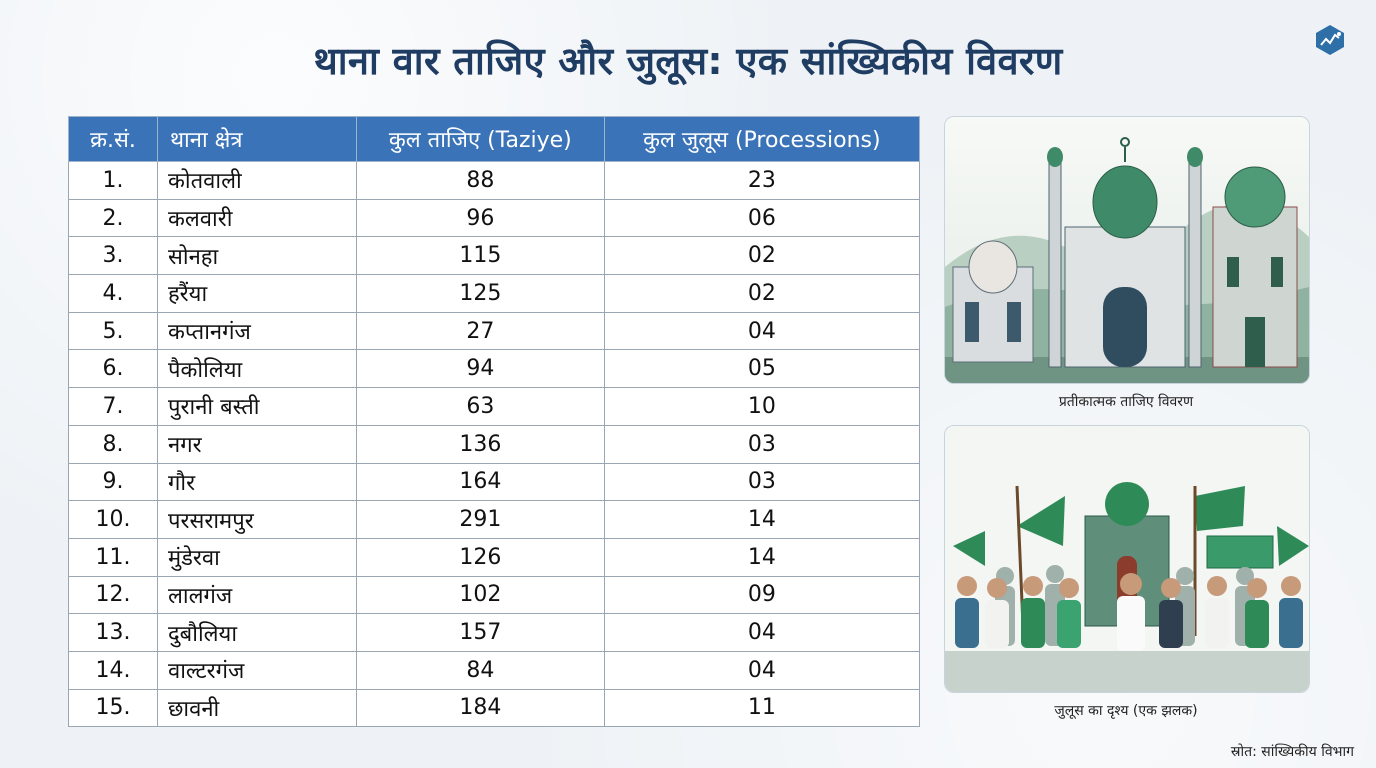 This screenshot has width=1376, height=768. Describe the element at coordinates (480, 406) in the screenshot. I see `cell-total-taziye: 63` at that location.